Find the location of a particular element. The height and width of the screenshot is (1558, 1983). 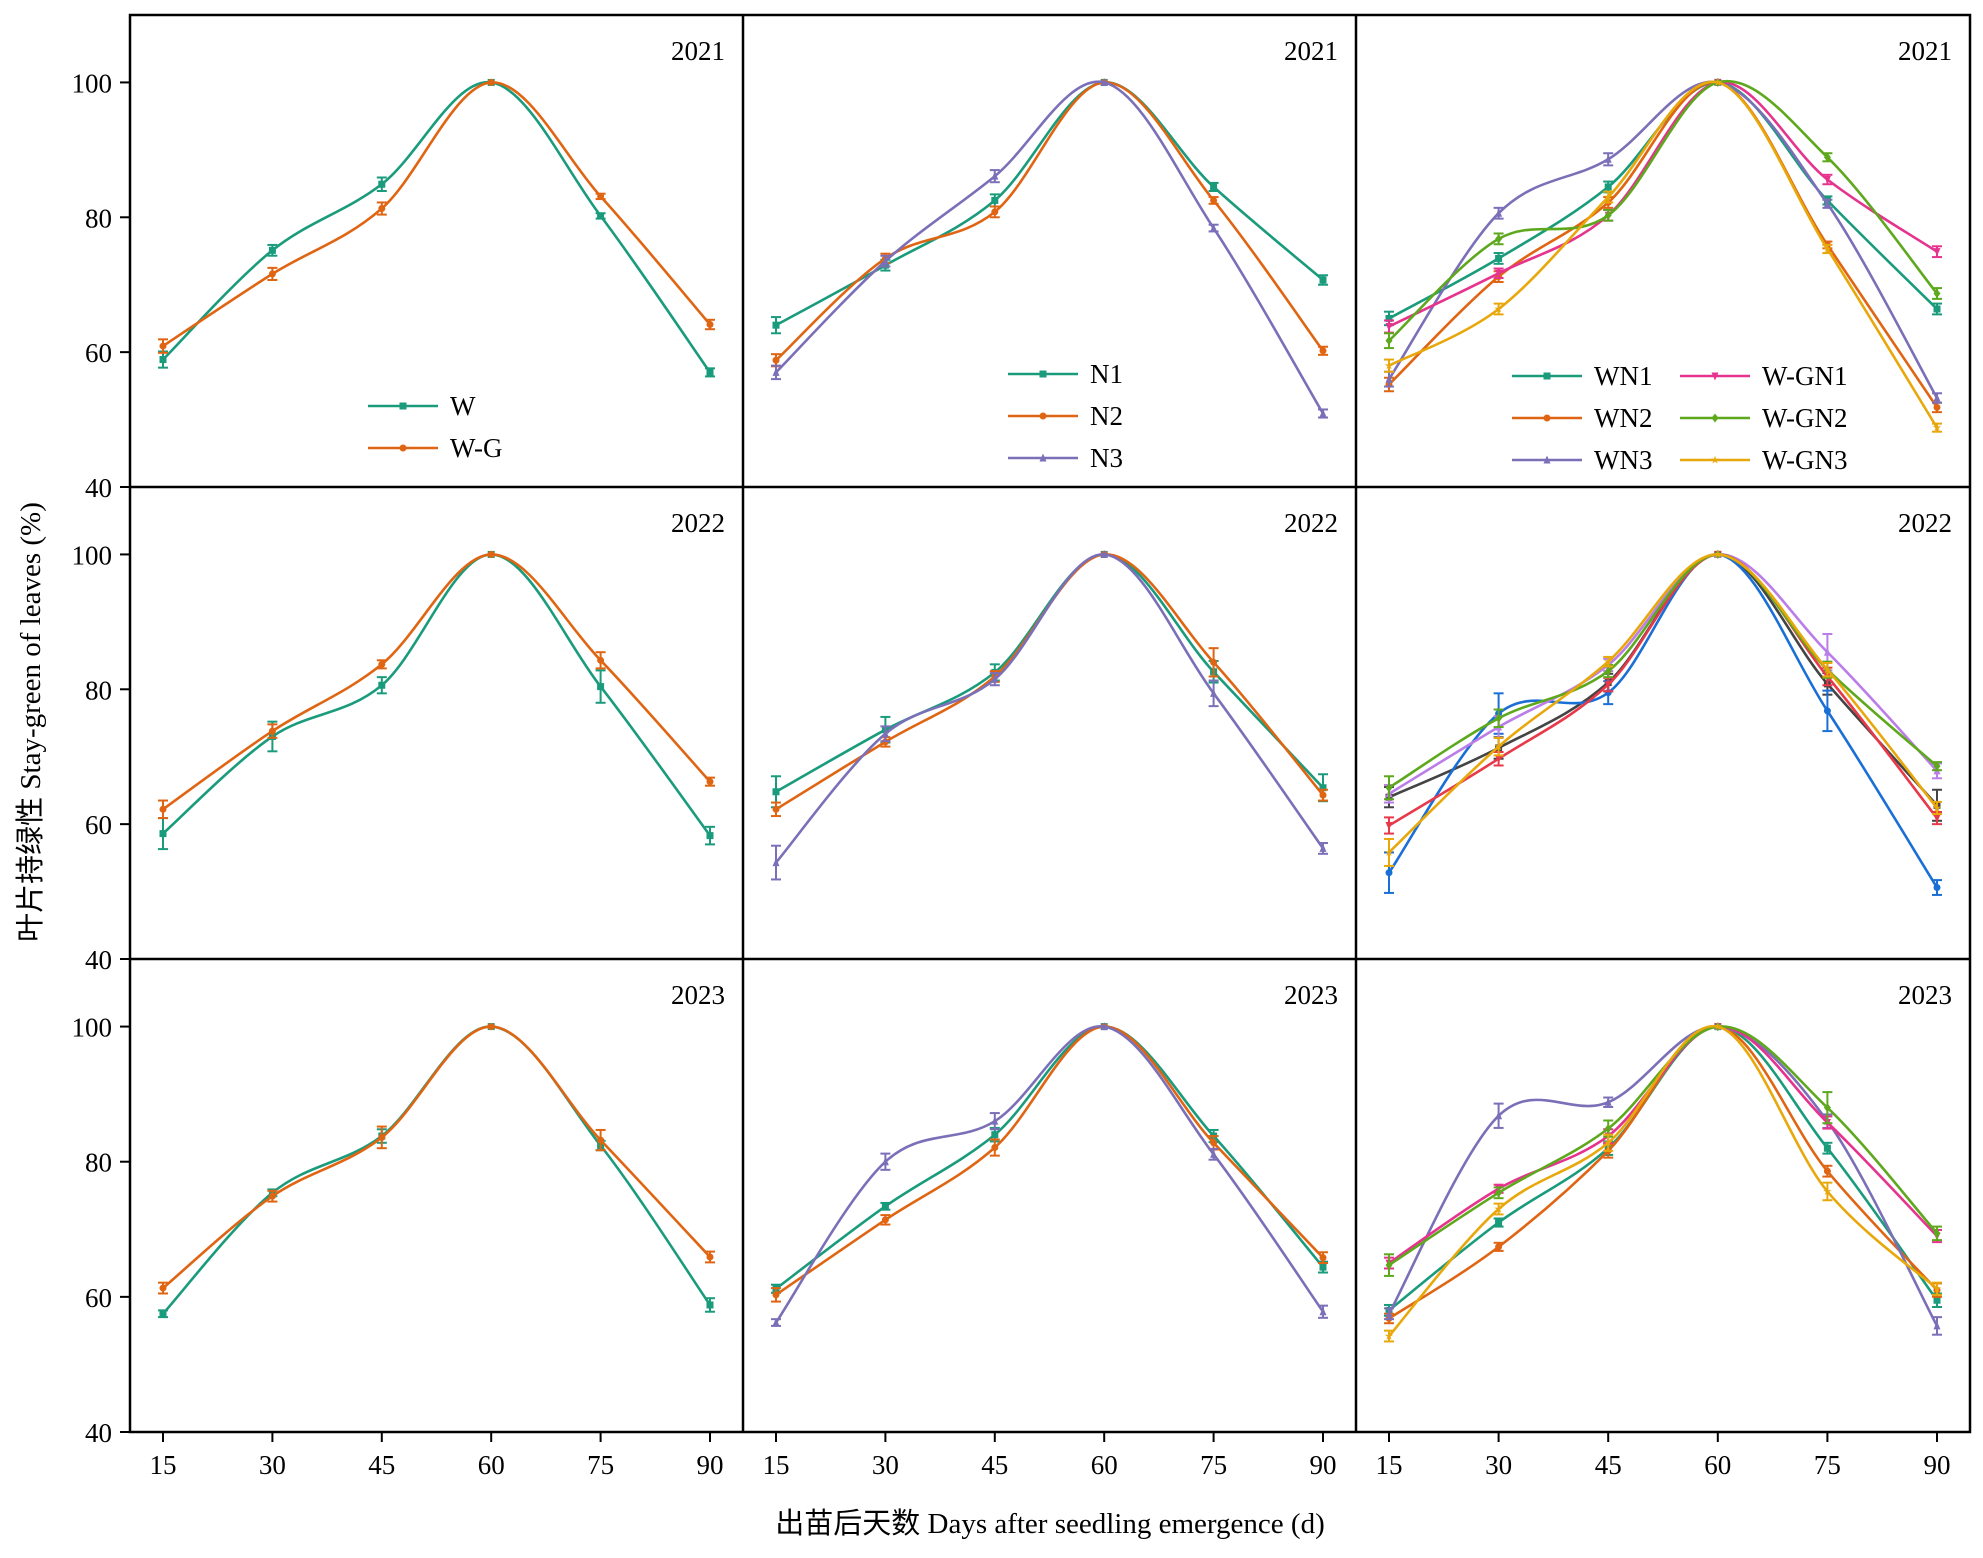

series-W-GN3 is located at coordinates (1663, 1182).